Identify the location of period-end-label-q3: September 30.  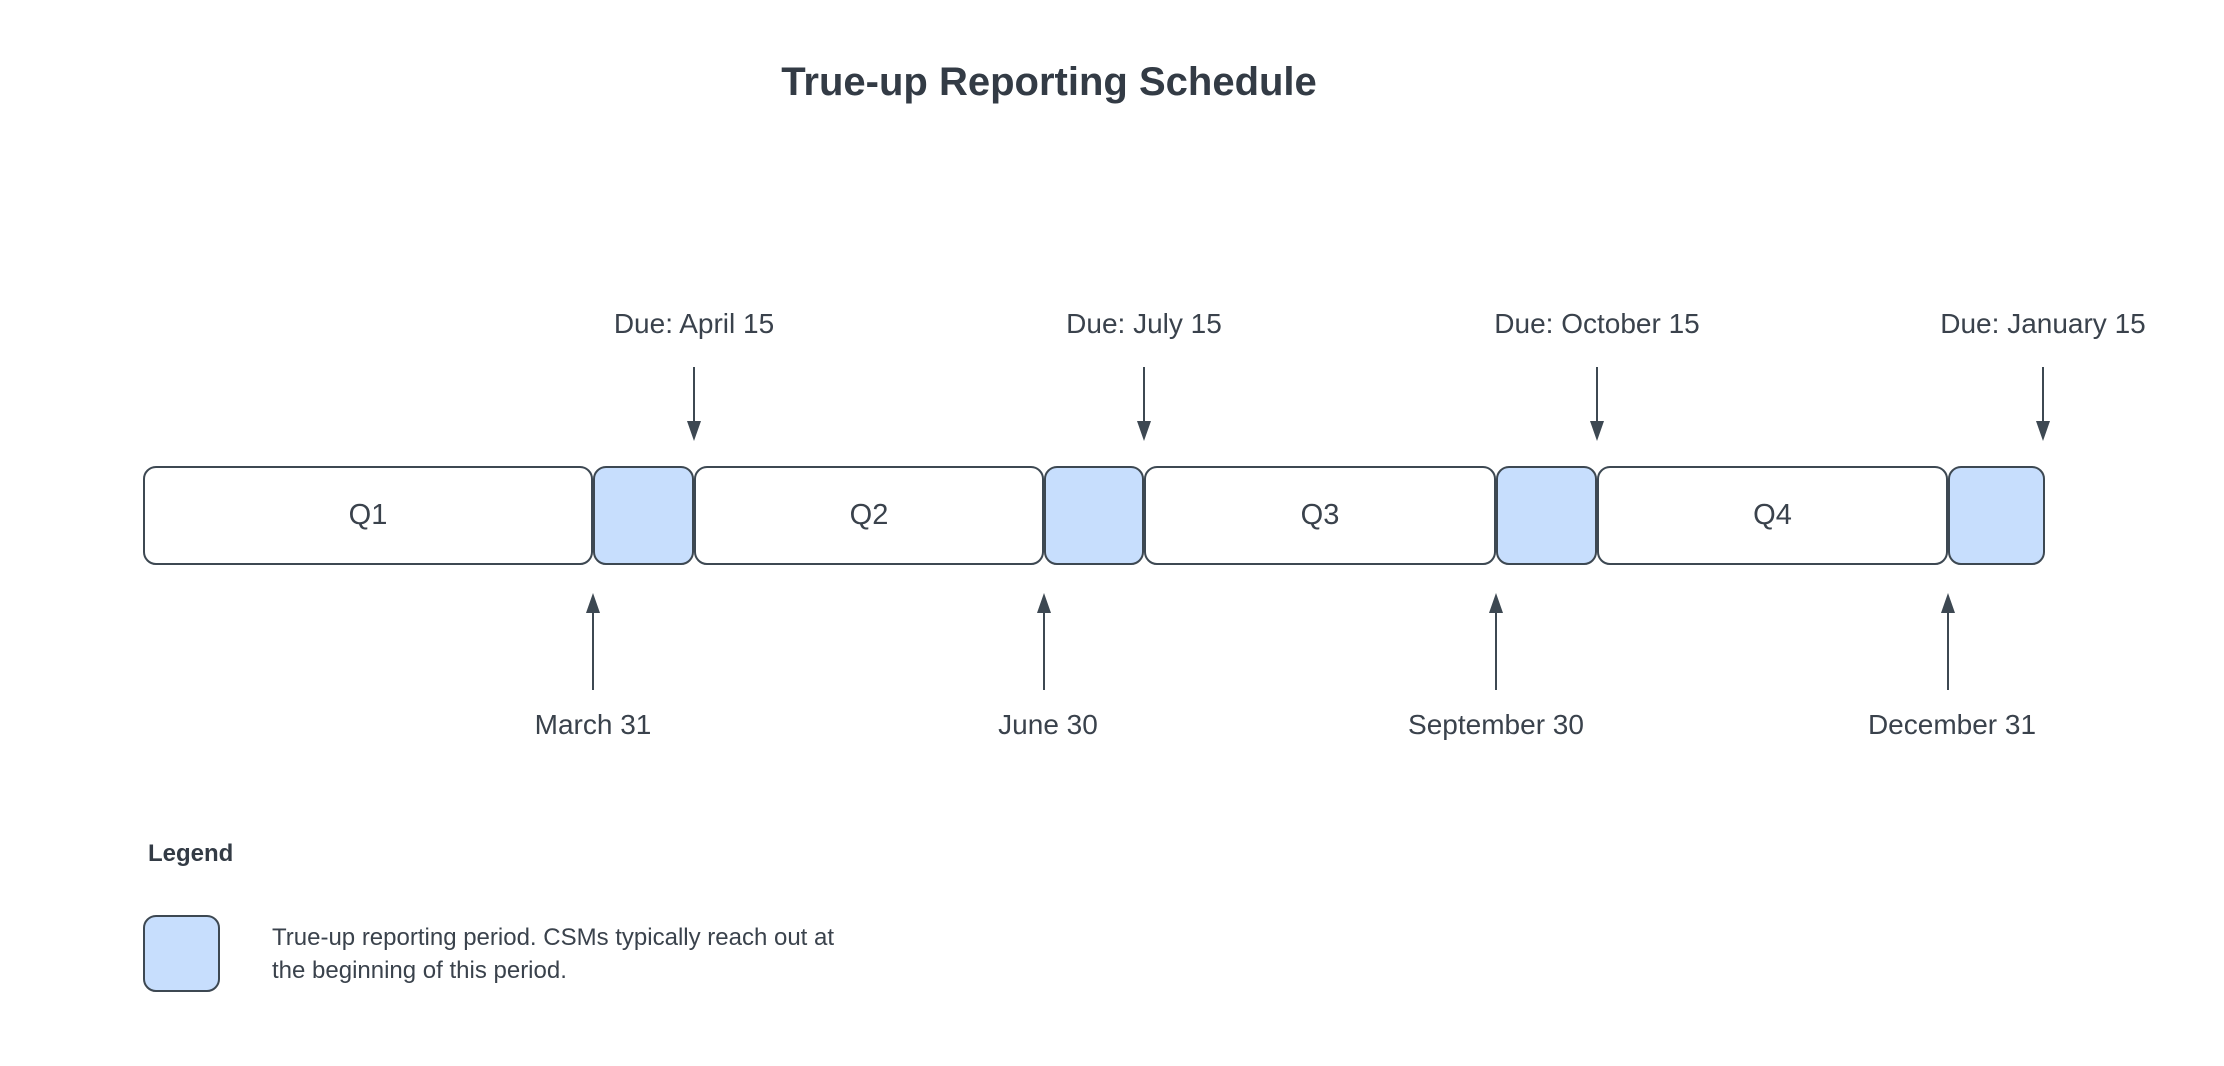
(1496, 724).